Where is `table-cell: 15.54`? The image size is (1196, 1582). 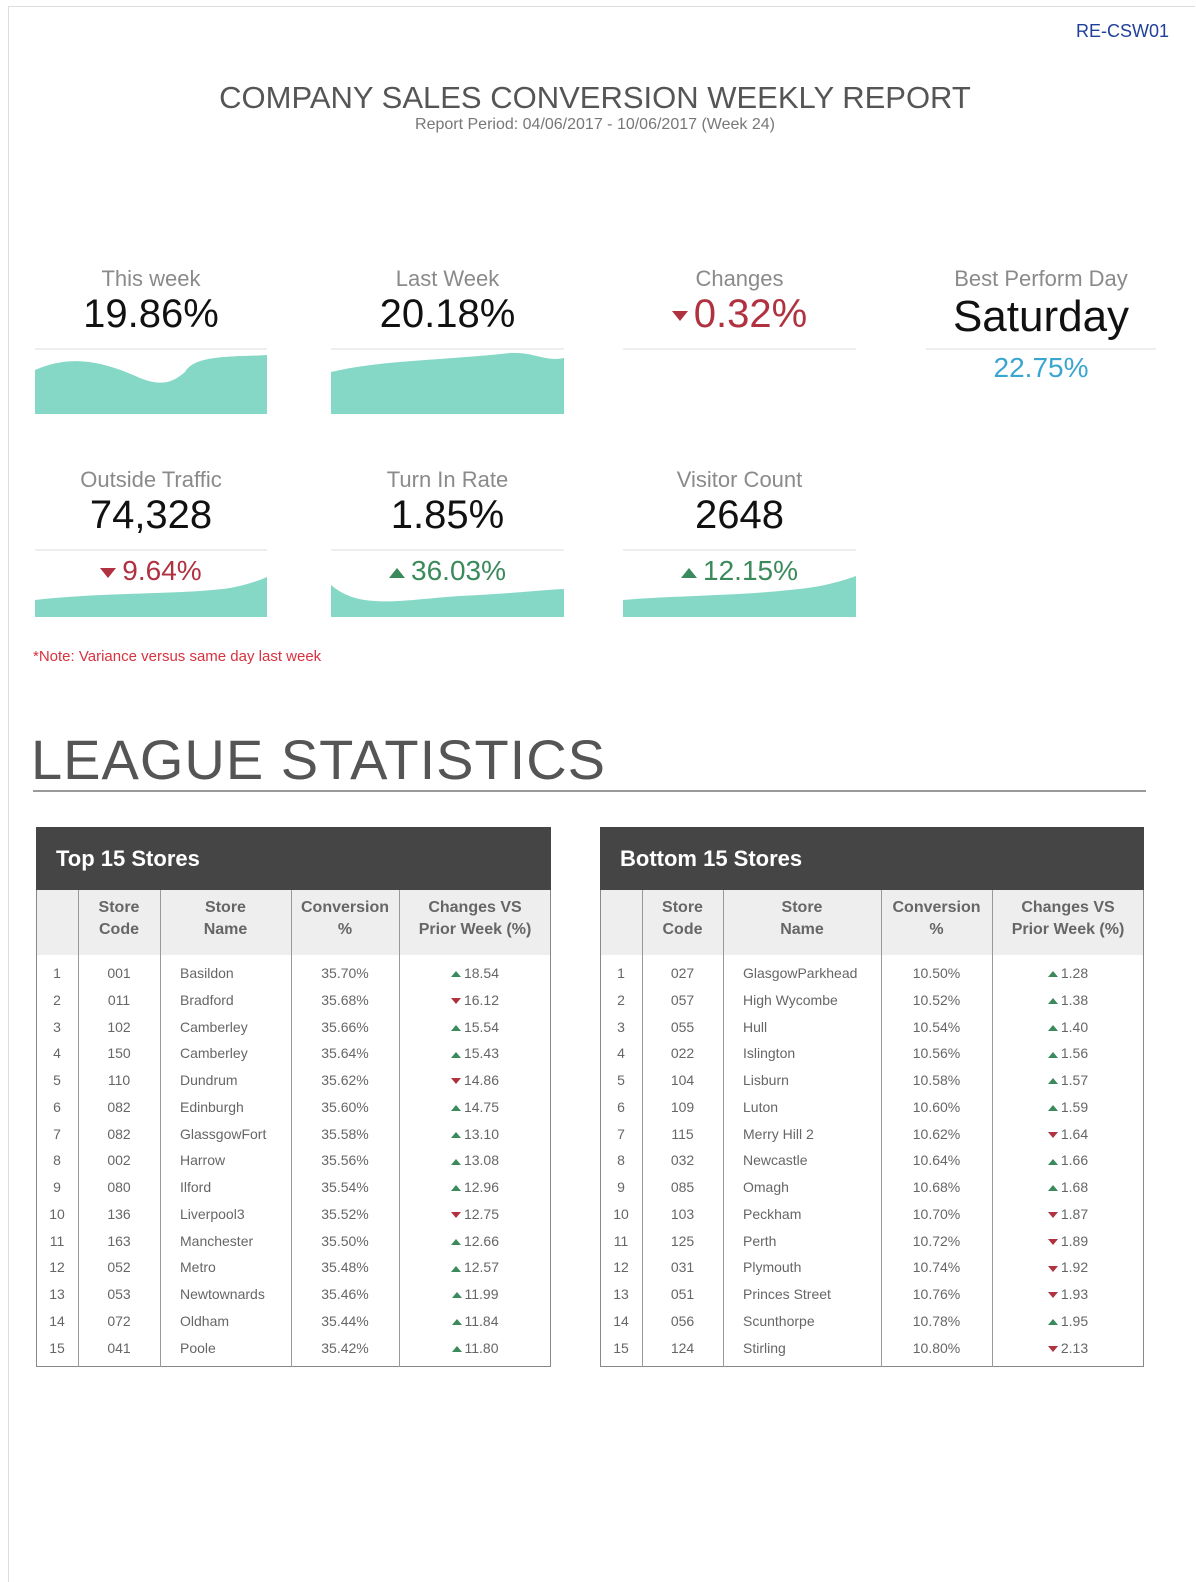
table-cell: 15.54 is located at coordinates (475, 1027).